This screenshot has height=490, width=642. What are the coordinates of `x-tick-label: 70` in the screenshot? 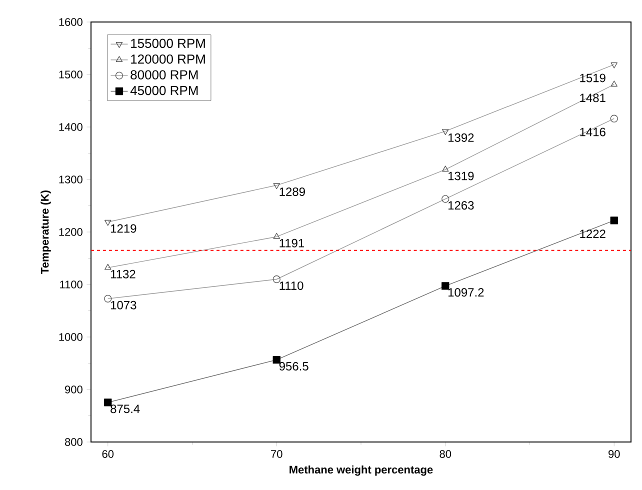 It's located at (276, 454).